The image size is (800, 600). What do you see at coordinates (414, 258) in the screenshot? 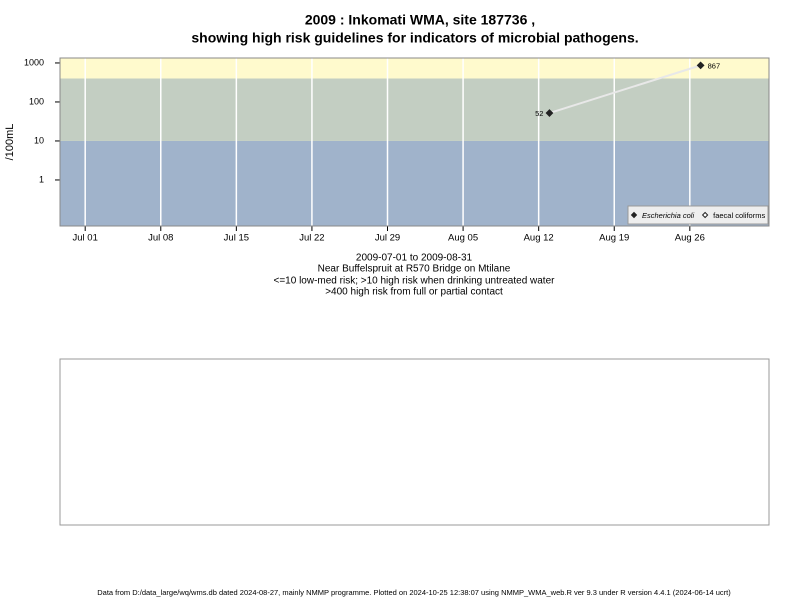
I see `subtitle: 2009-07-01 to 2009-08-31` at bounding box center [414, 258].